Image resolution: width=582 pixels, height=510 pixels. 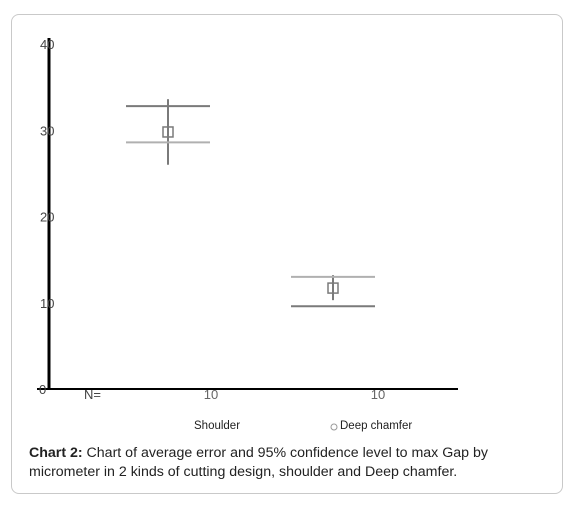 I want to click on caption-label: Chart 2:, so click(x=56, y=453).